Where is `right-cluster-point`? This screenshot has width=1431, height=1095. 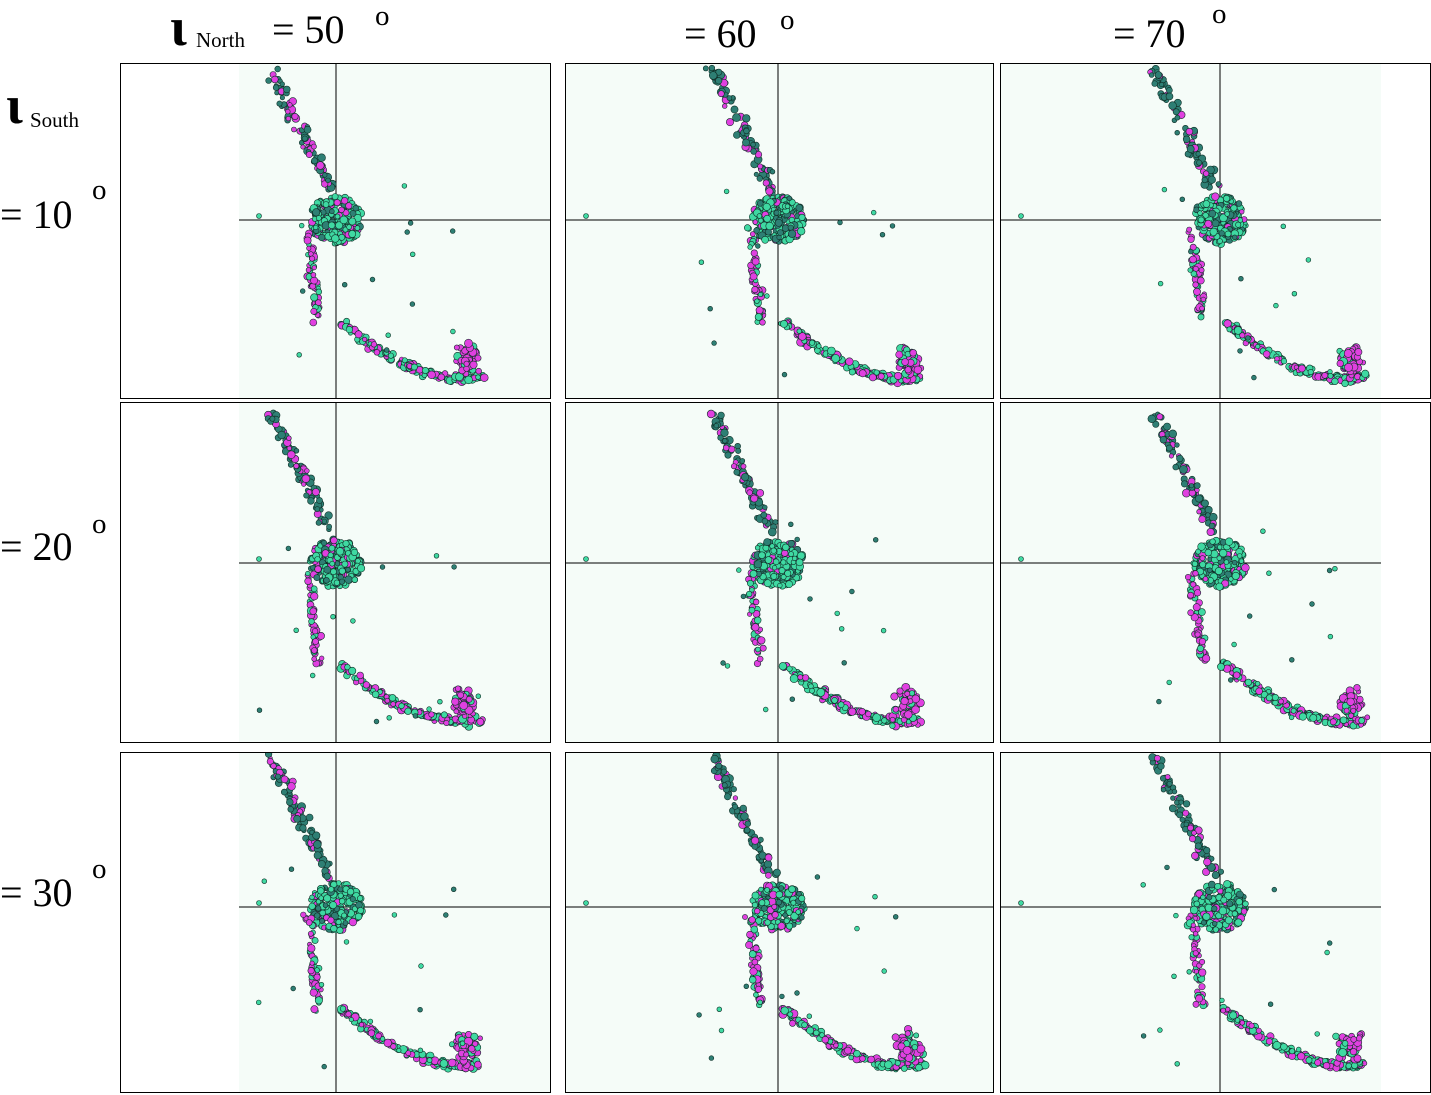 right-cluster-point is located at coordinates (480, 1038).